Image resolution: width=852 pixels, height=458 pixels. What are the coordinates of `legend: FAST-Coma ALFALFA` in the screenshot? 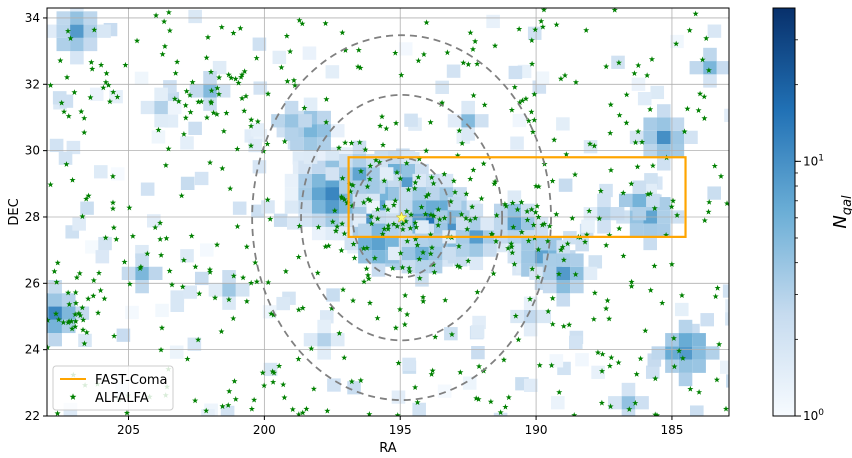 It's located at (113, 388).